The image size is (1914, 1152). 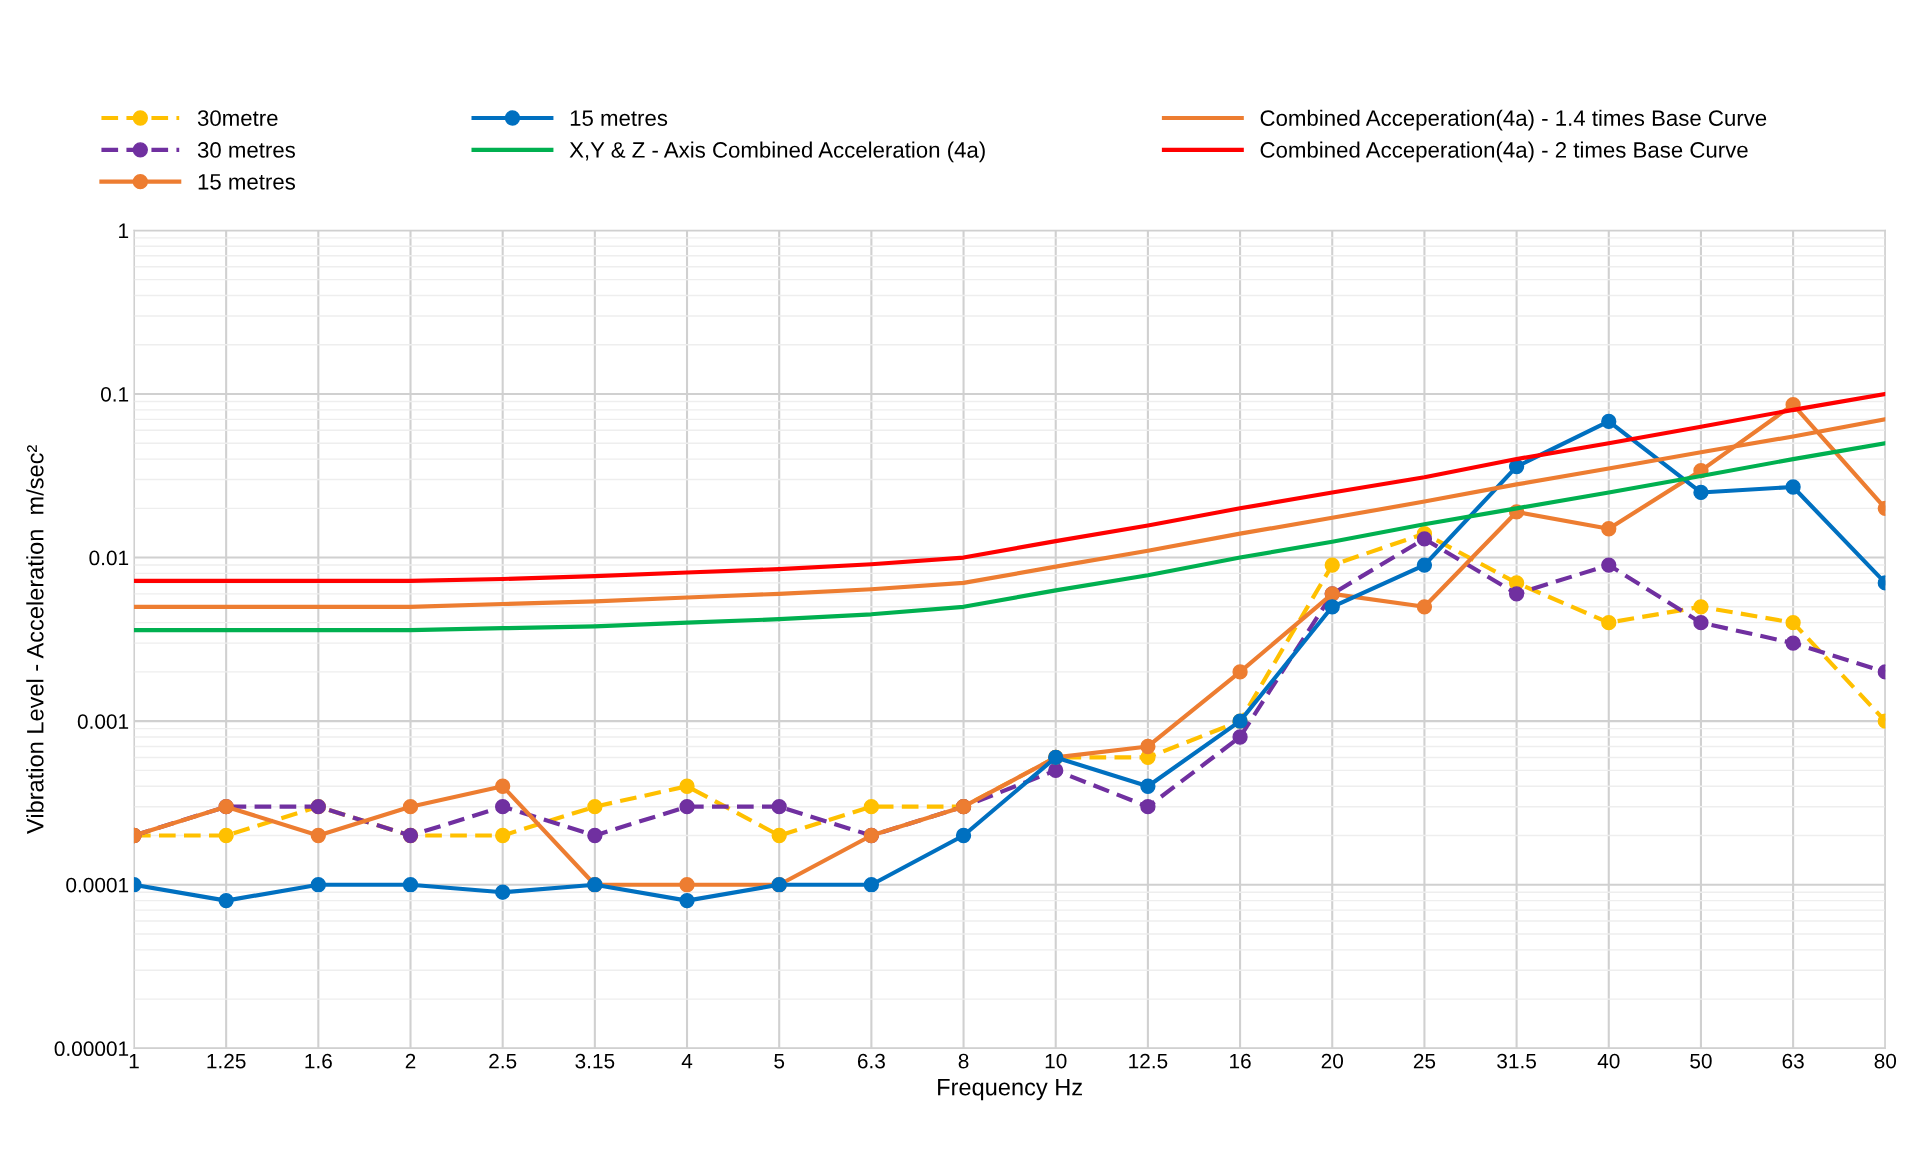 I want to click on x-tick-label: 4, so click(x=687, y=1061).